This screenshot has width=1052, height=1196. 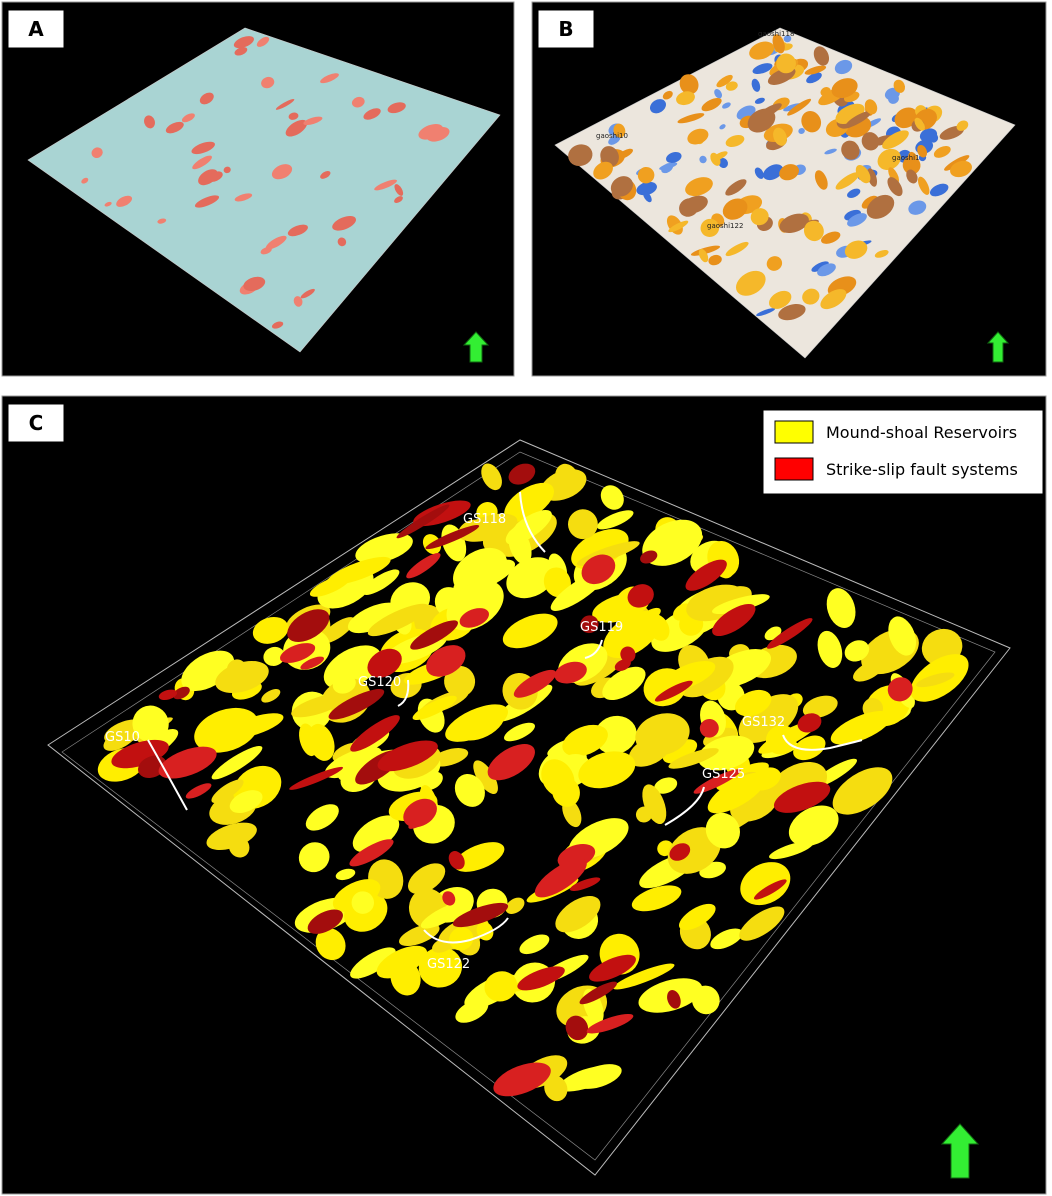 I want to click on surface-a, so click(x=264, y=190).